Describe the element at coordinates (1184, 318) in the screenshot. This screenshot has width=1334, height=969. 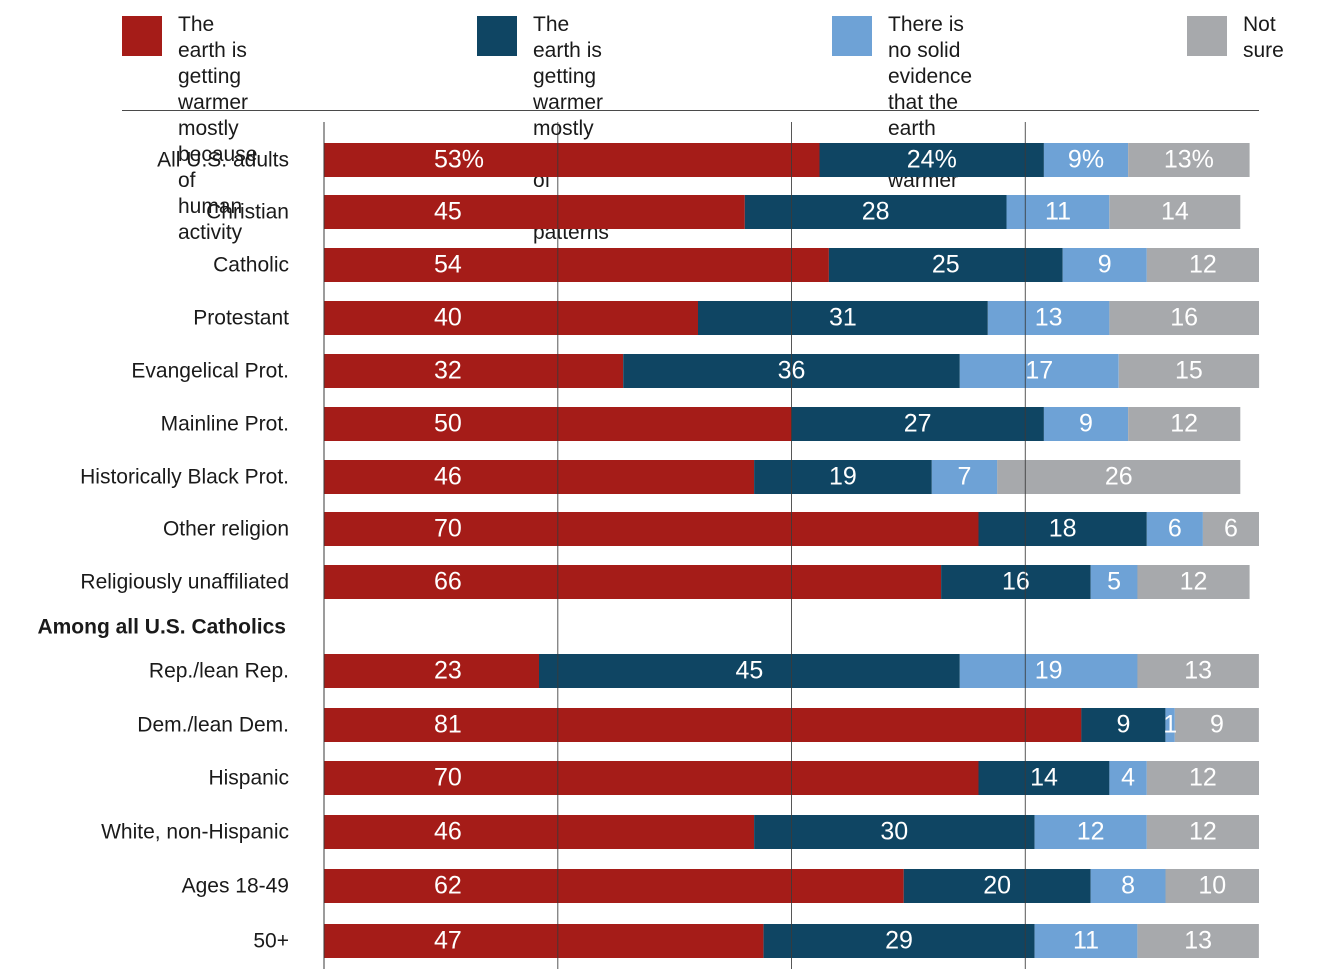
I see `value-label-not-sure: 16` at that location.